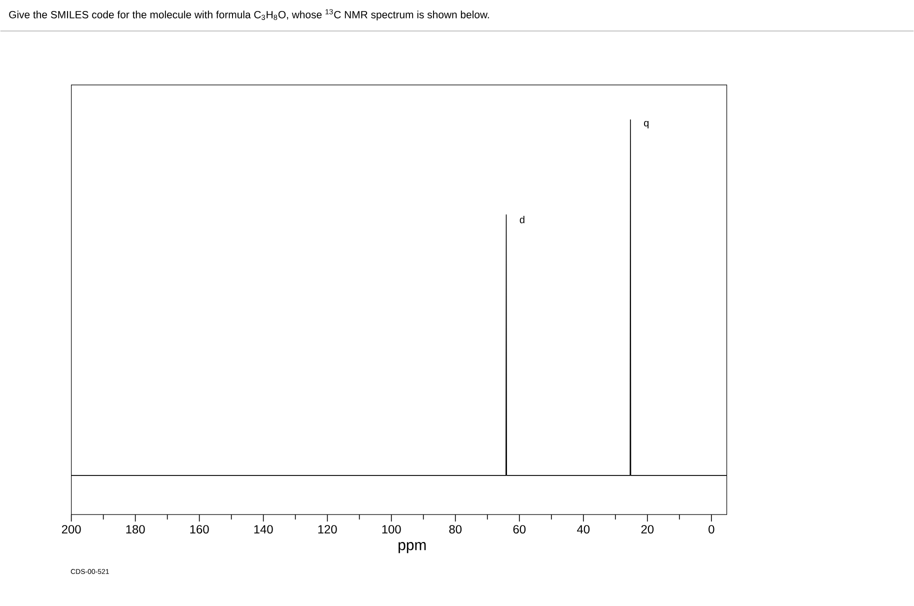  Describe the element at coordinates (249, 14) in the screenshot. I see `chart-title: Give the SMILES code for the molecule with formula C$_{3}$H$_{8}$O, whose $^{13}$C NMR spectrum is shown below.` at that location.